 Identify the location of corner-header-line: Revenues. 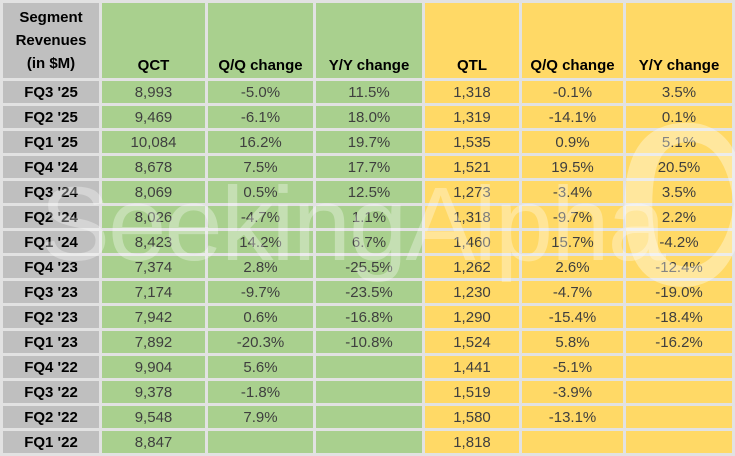
(51, 40).